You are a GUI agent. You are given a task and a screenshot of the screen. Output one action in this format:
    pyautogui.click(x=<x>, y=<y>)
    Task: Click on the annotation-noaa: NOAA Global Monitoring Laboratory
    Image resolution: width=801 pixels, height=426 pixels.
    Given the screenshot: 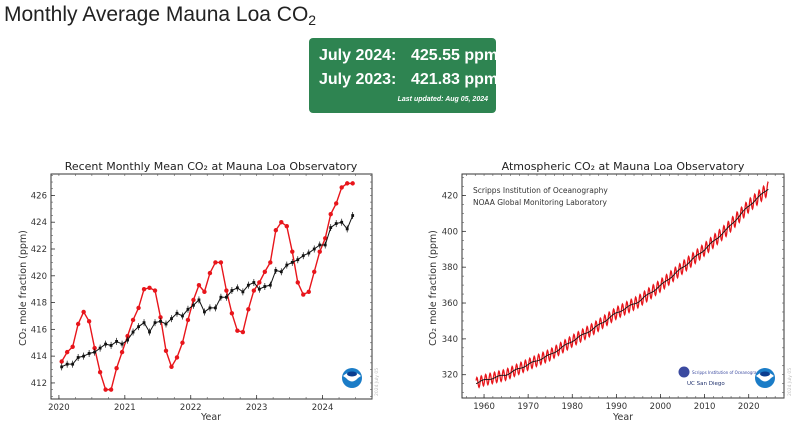 What is the action you would take?
    pyautogui.click(x=540, y=202)
    